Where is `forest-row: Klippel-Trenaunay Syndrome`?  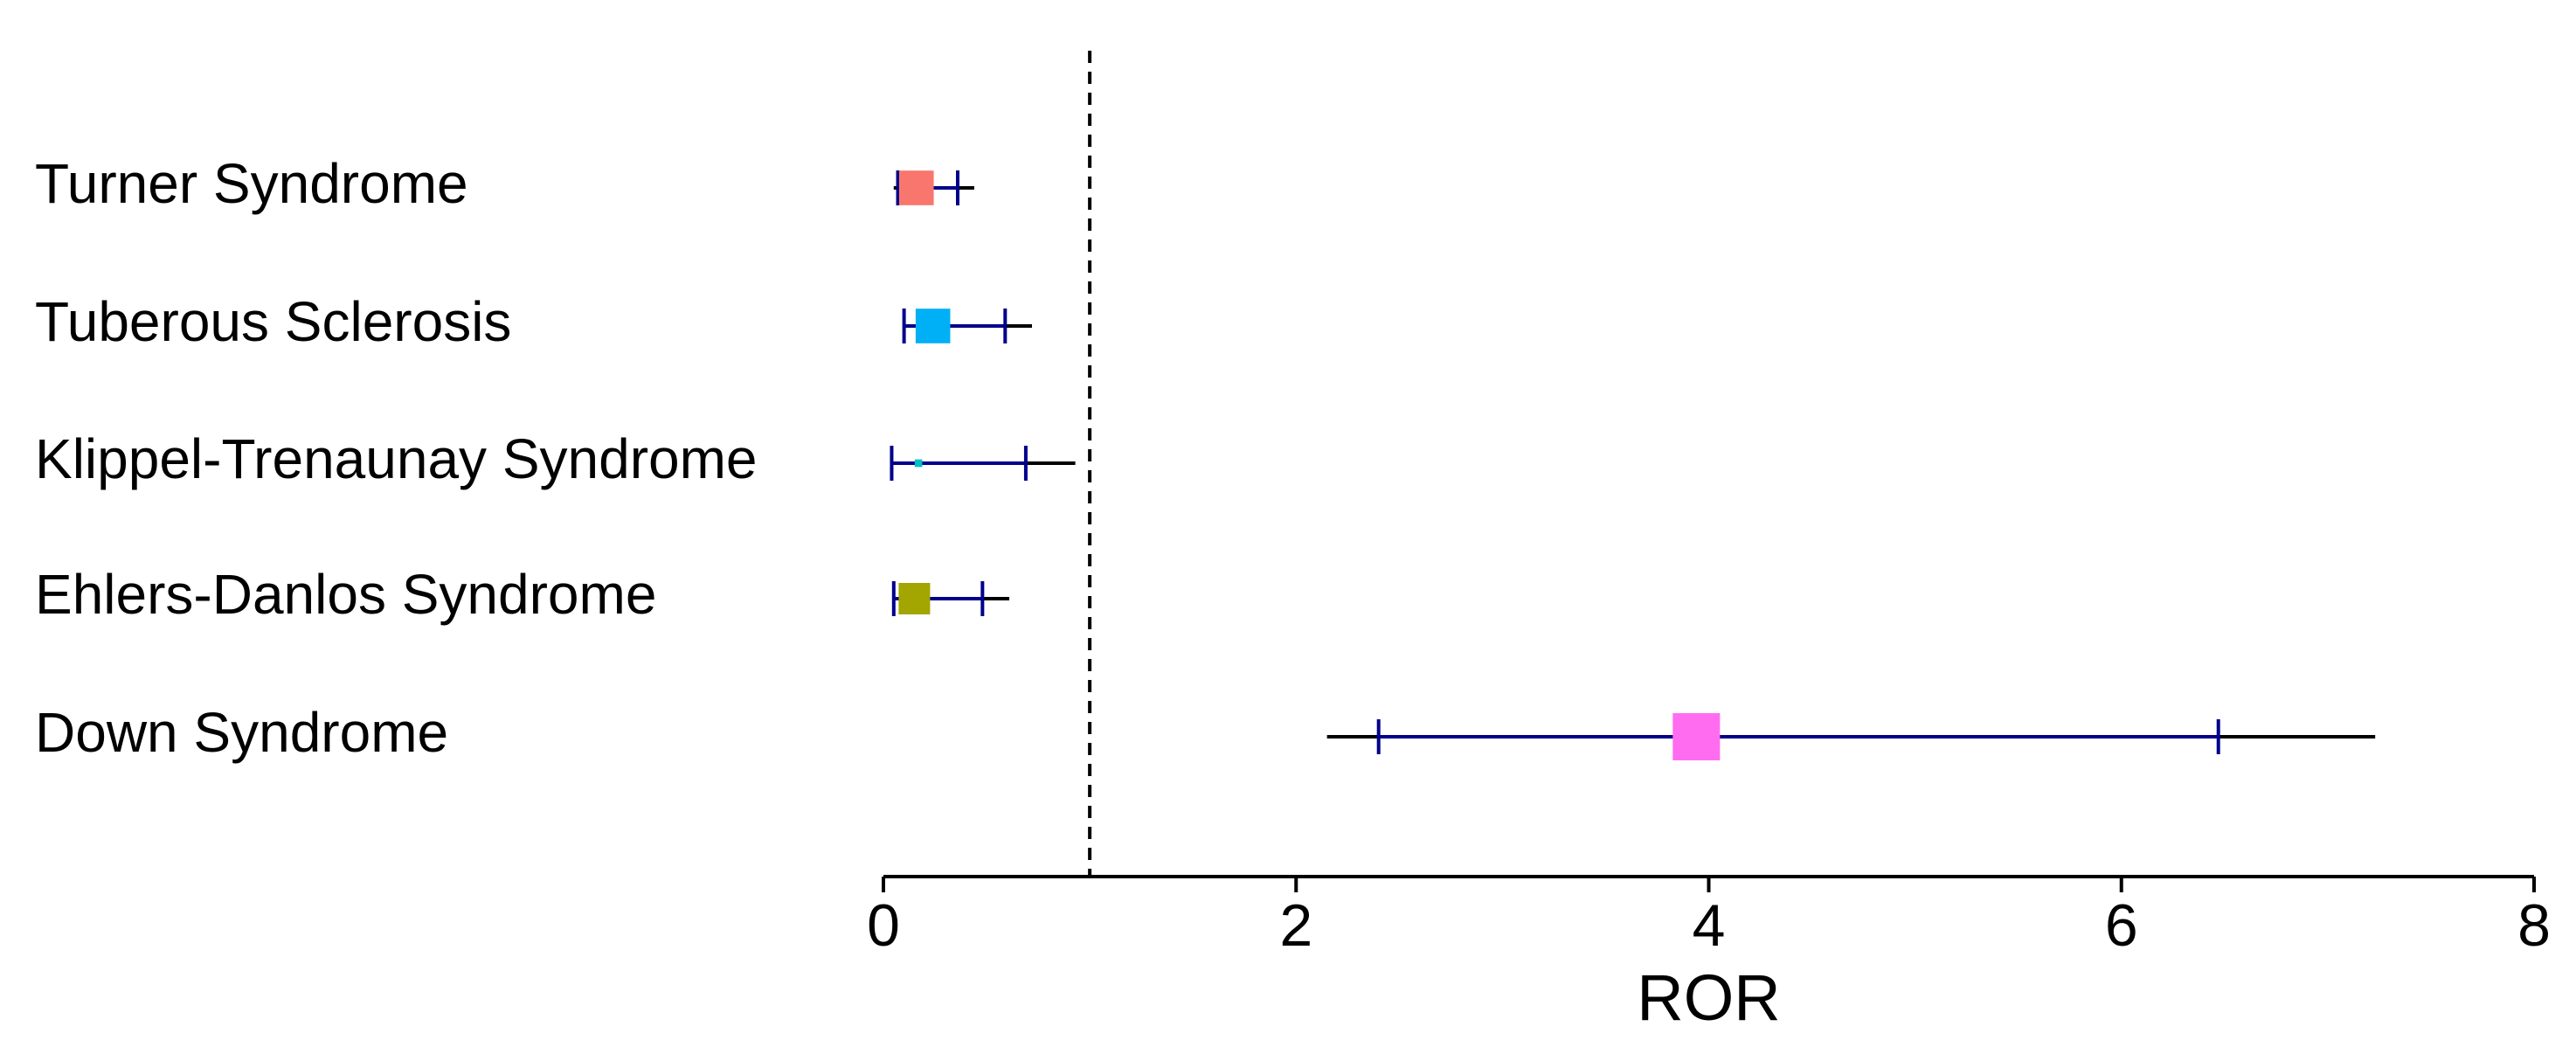 forest-row: Klippel-Trenaunay Syndrome is located at coordinates (555, 458).